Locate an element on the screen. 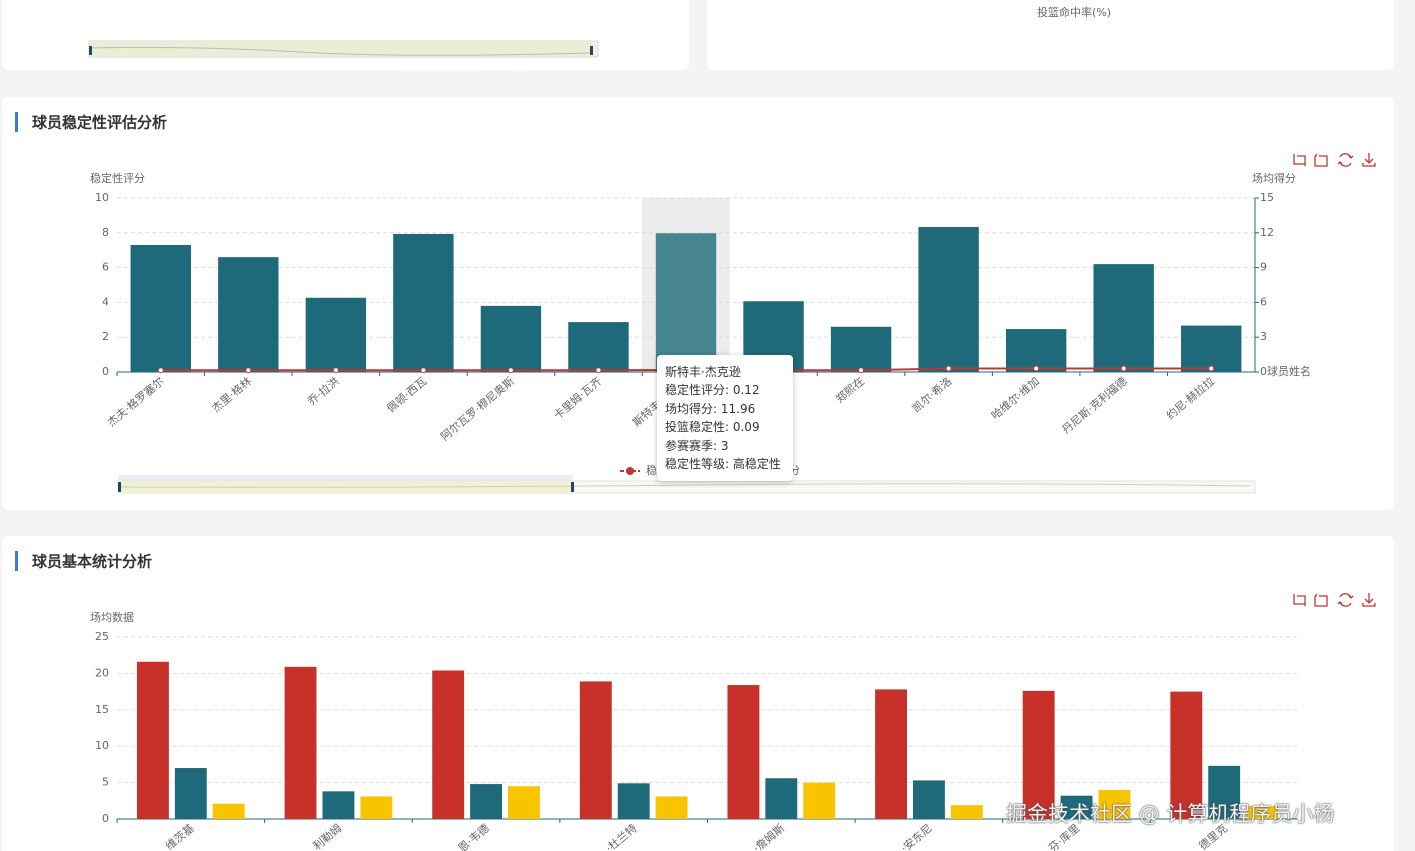  tooltip-row: 场均得分: 11.96 is located at coordinates (710, 408).